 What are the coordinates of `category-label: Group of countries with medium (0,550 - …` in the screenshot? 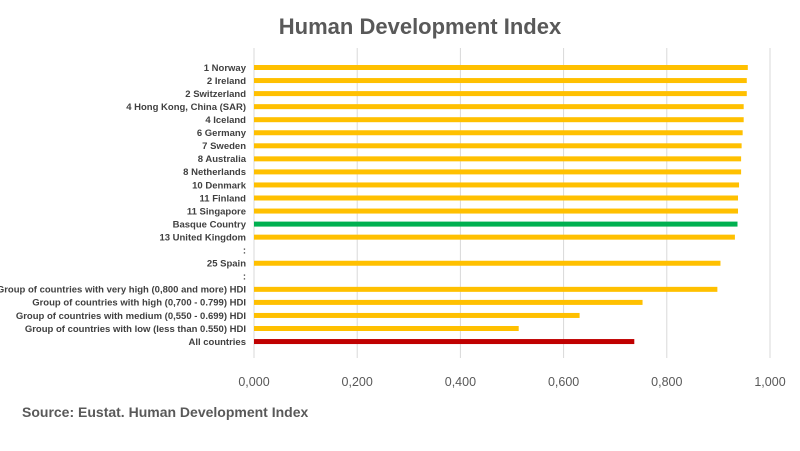 It's located at (131, 316).